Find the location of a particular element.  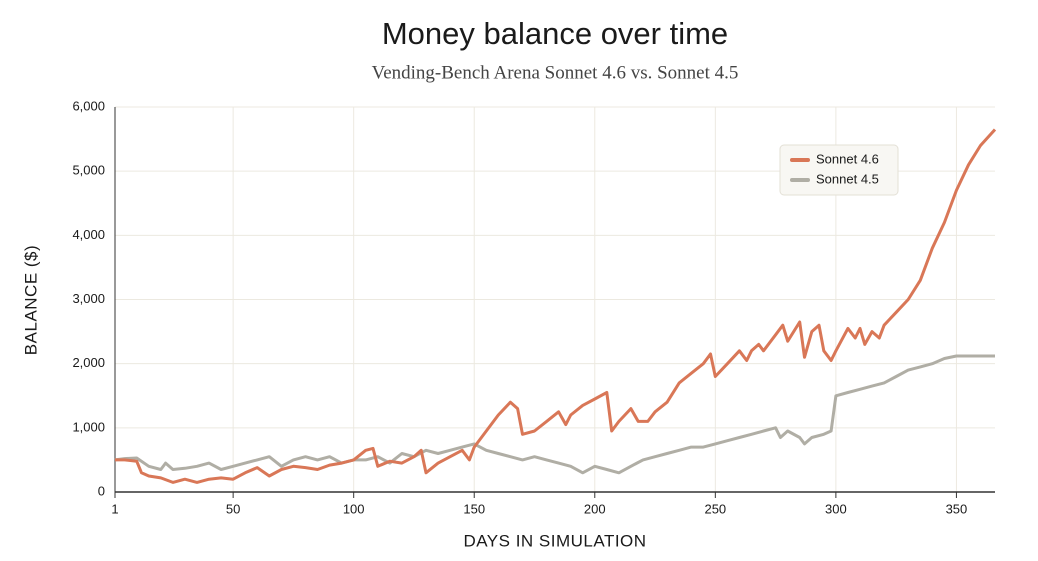

legend: Sonnet 4.6 Sonnet 4.5 is located at coordinates (839, 170).